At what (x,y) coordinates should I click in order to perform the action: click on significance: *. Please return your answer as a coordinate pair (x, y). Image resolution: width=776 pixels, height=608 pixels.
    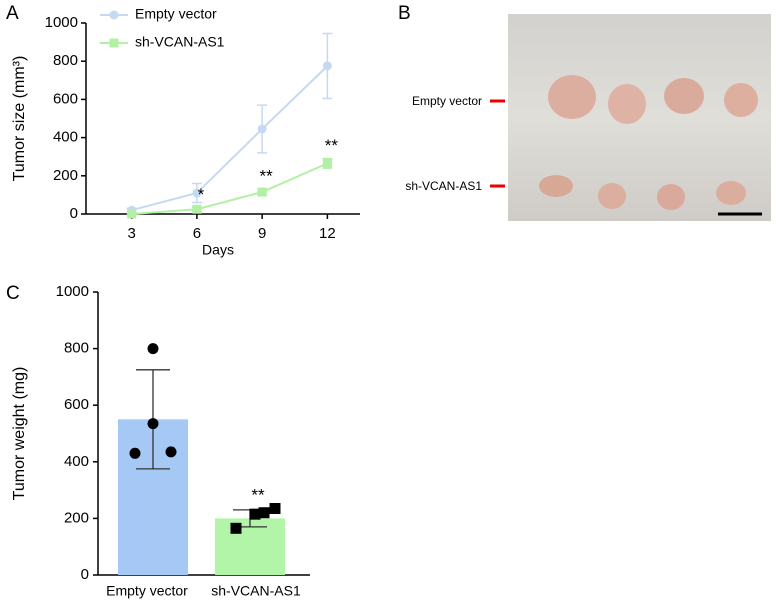
    Looking at the image, I should click on (201, 194).